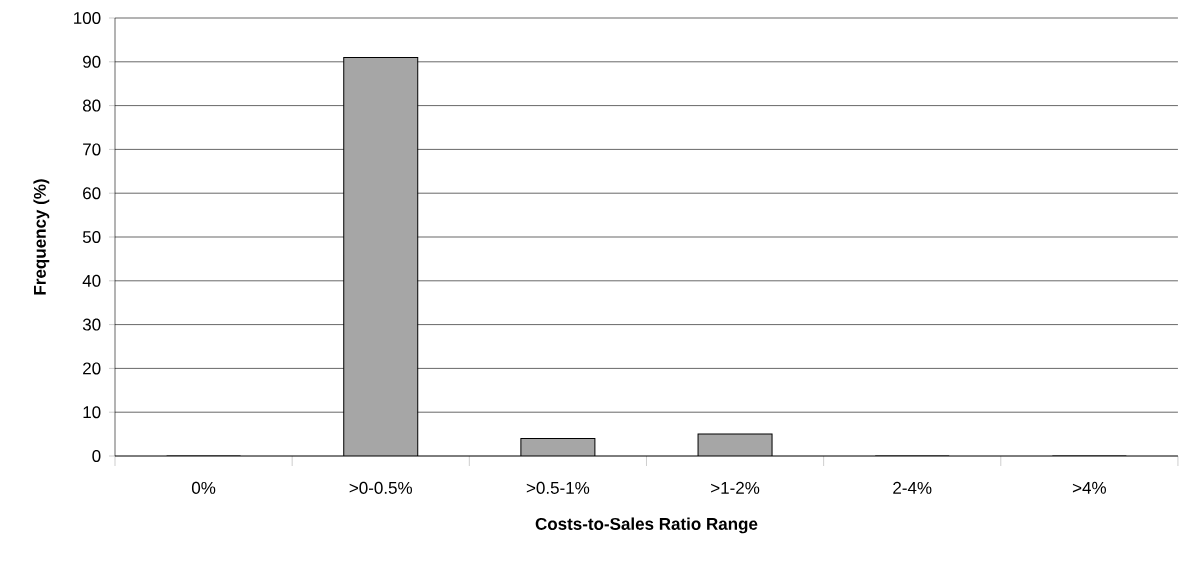 Image resolution: width=1182 pixels, height=582 pixels. I want to click on y-tick-label: 40, so click(91, 280).